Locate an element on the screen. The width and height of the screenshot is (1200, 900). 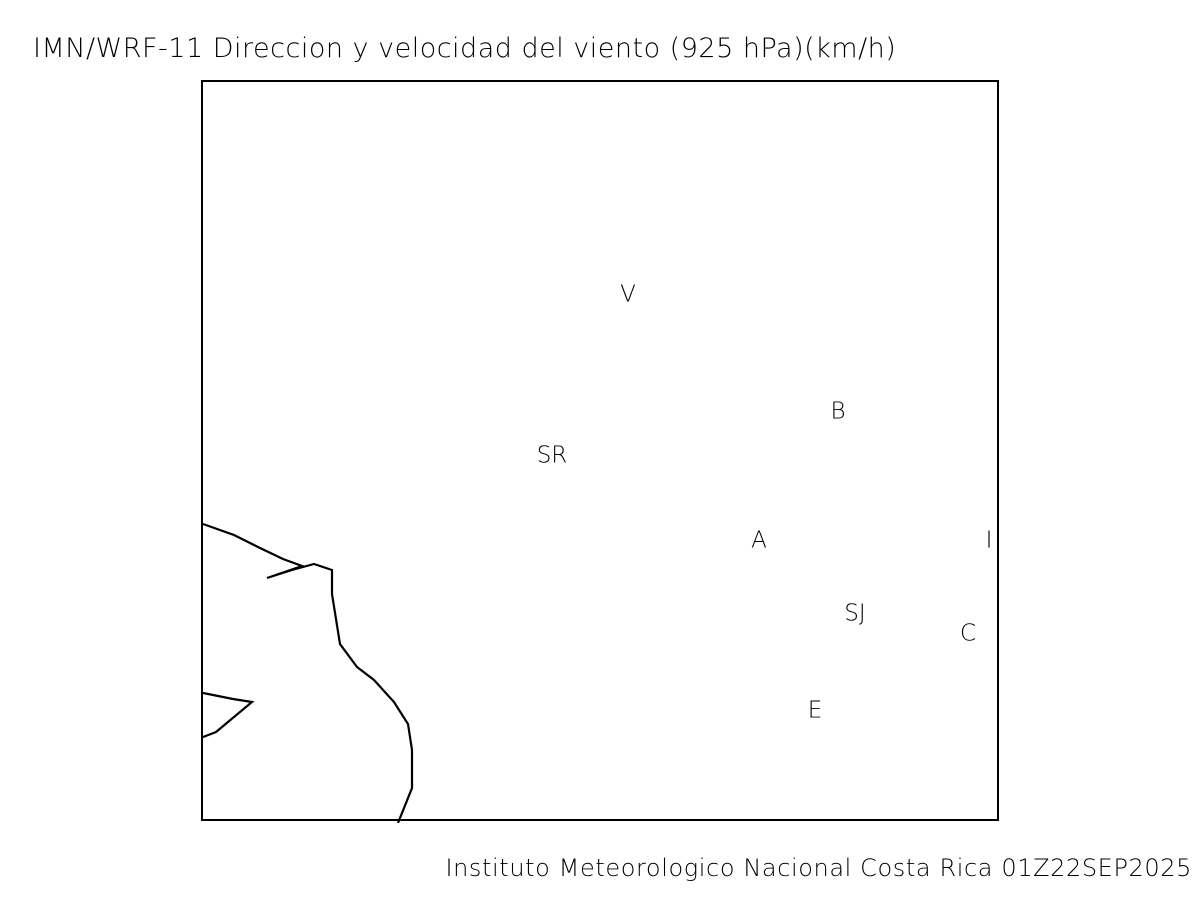
station-label-c: C is located at coordinates (968, 633).